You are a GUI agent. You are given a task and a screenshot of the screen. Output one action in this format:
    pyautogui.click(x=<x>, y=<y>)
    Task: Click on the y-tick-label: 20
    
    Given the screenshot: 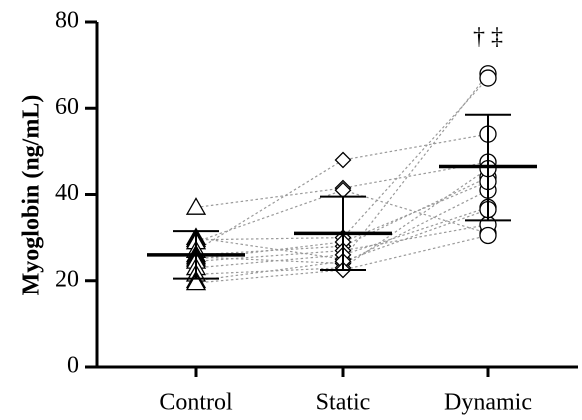 What is the action you would take?
    pyautogui.click(x=67, y=279)
    